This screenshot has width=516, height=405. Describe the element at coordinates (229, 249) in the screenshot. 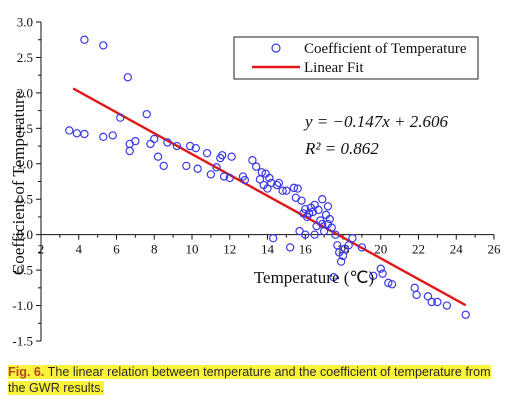

I see `x-tick-label: 12` at that location.